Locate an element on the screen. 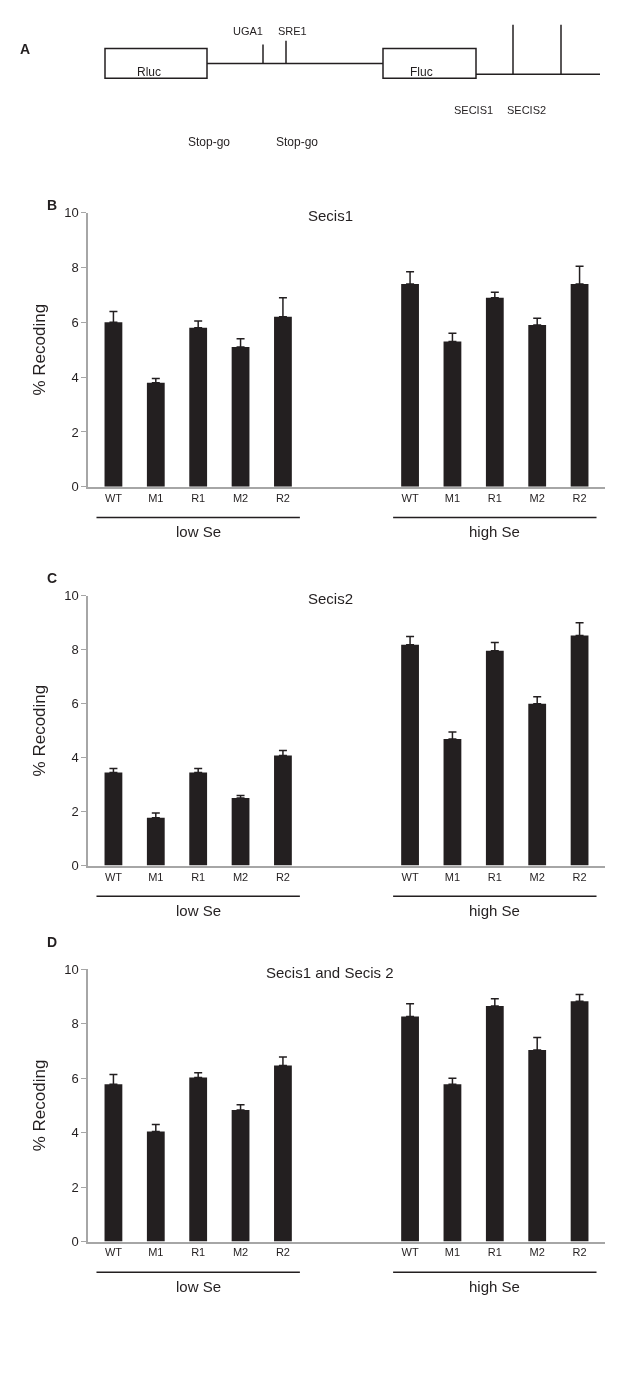 This screenshot has height=1387, width=621. text: Fluc is located at coordinates (421, 72).